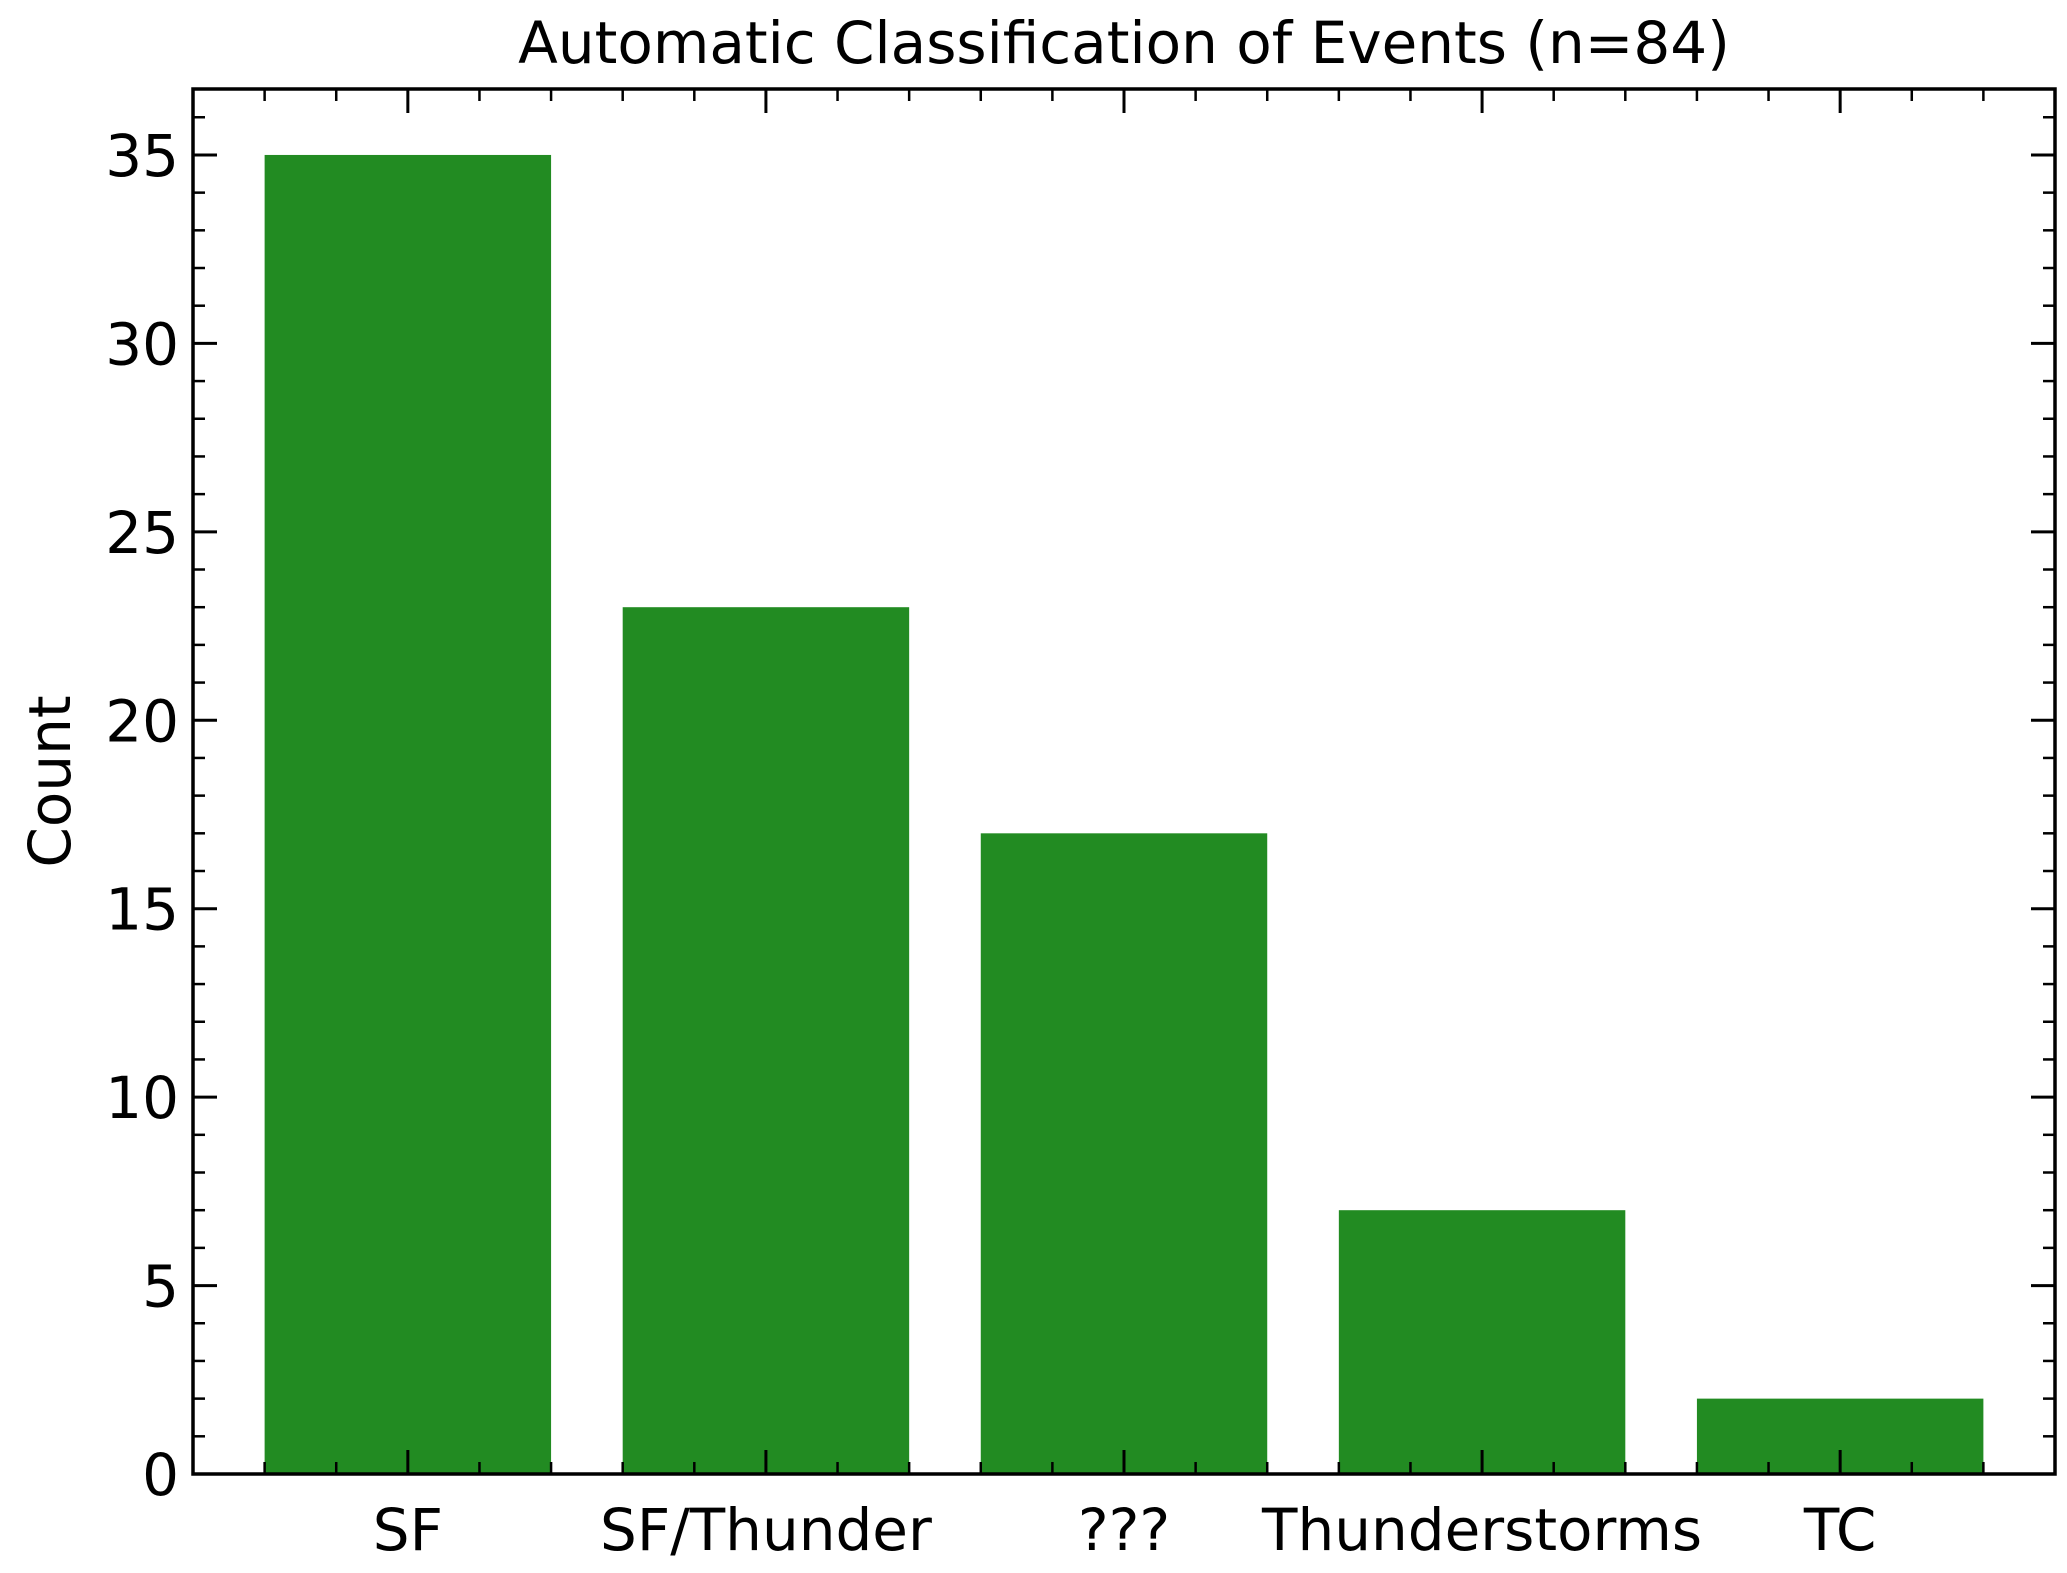 This screenshot has height=1573, width=2067. I want to click on y-tick-label: 35, so click(142, 156).